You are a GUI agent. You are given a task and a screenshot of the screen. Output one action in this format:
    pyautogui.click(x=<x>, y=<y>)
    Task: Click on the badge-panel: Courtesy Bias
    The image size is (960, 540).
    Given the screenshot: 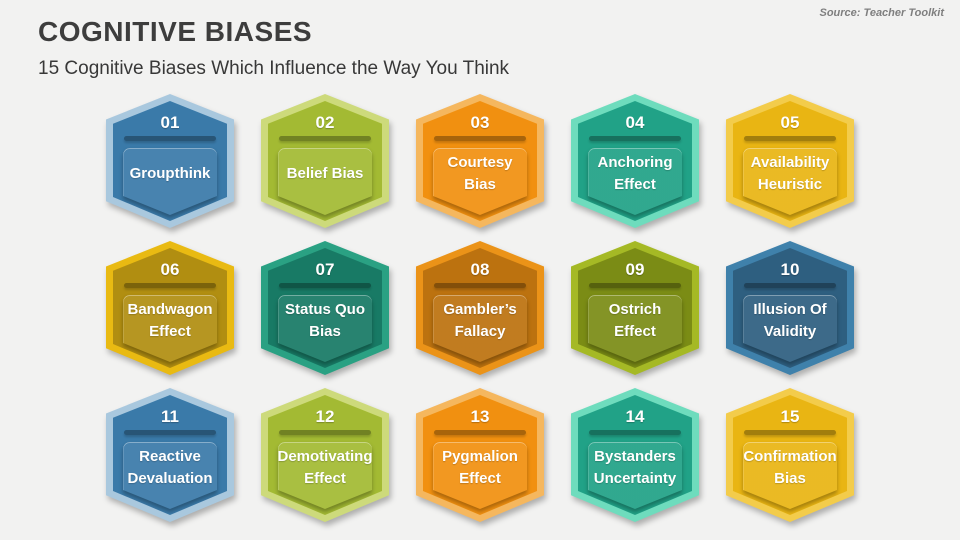 What is the action you would take?
    pyautogui.click(x=480, y=181)
    